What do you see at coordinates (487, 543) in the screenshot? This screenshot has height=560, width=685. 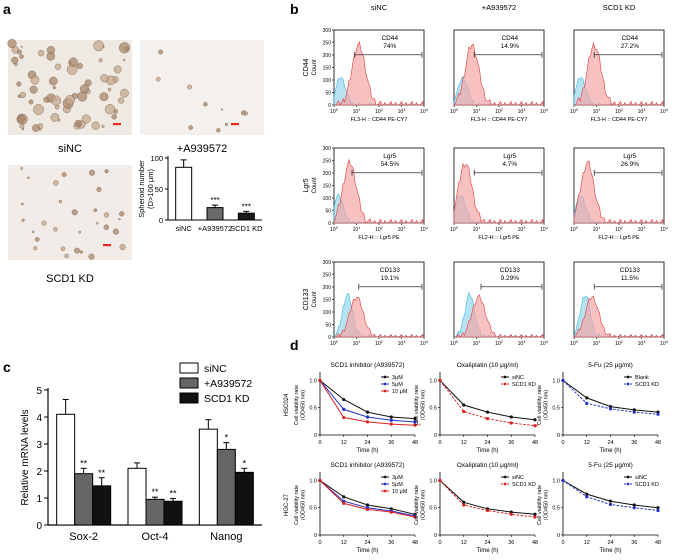 I see `x-tick-label: 24` at bounding box center [487, 543].